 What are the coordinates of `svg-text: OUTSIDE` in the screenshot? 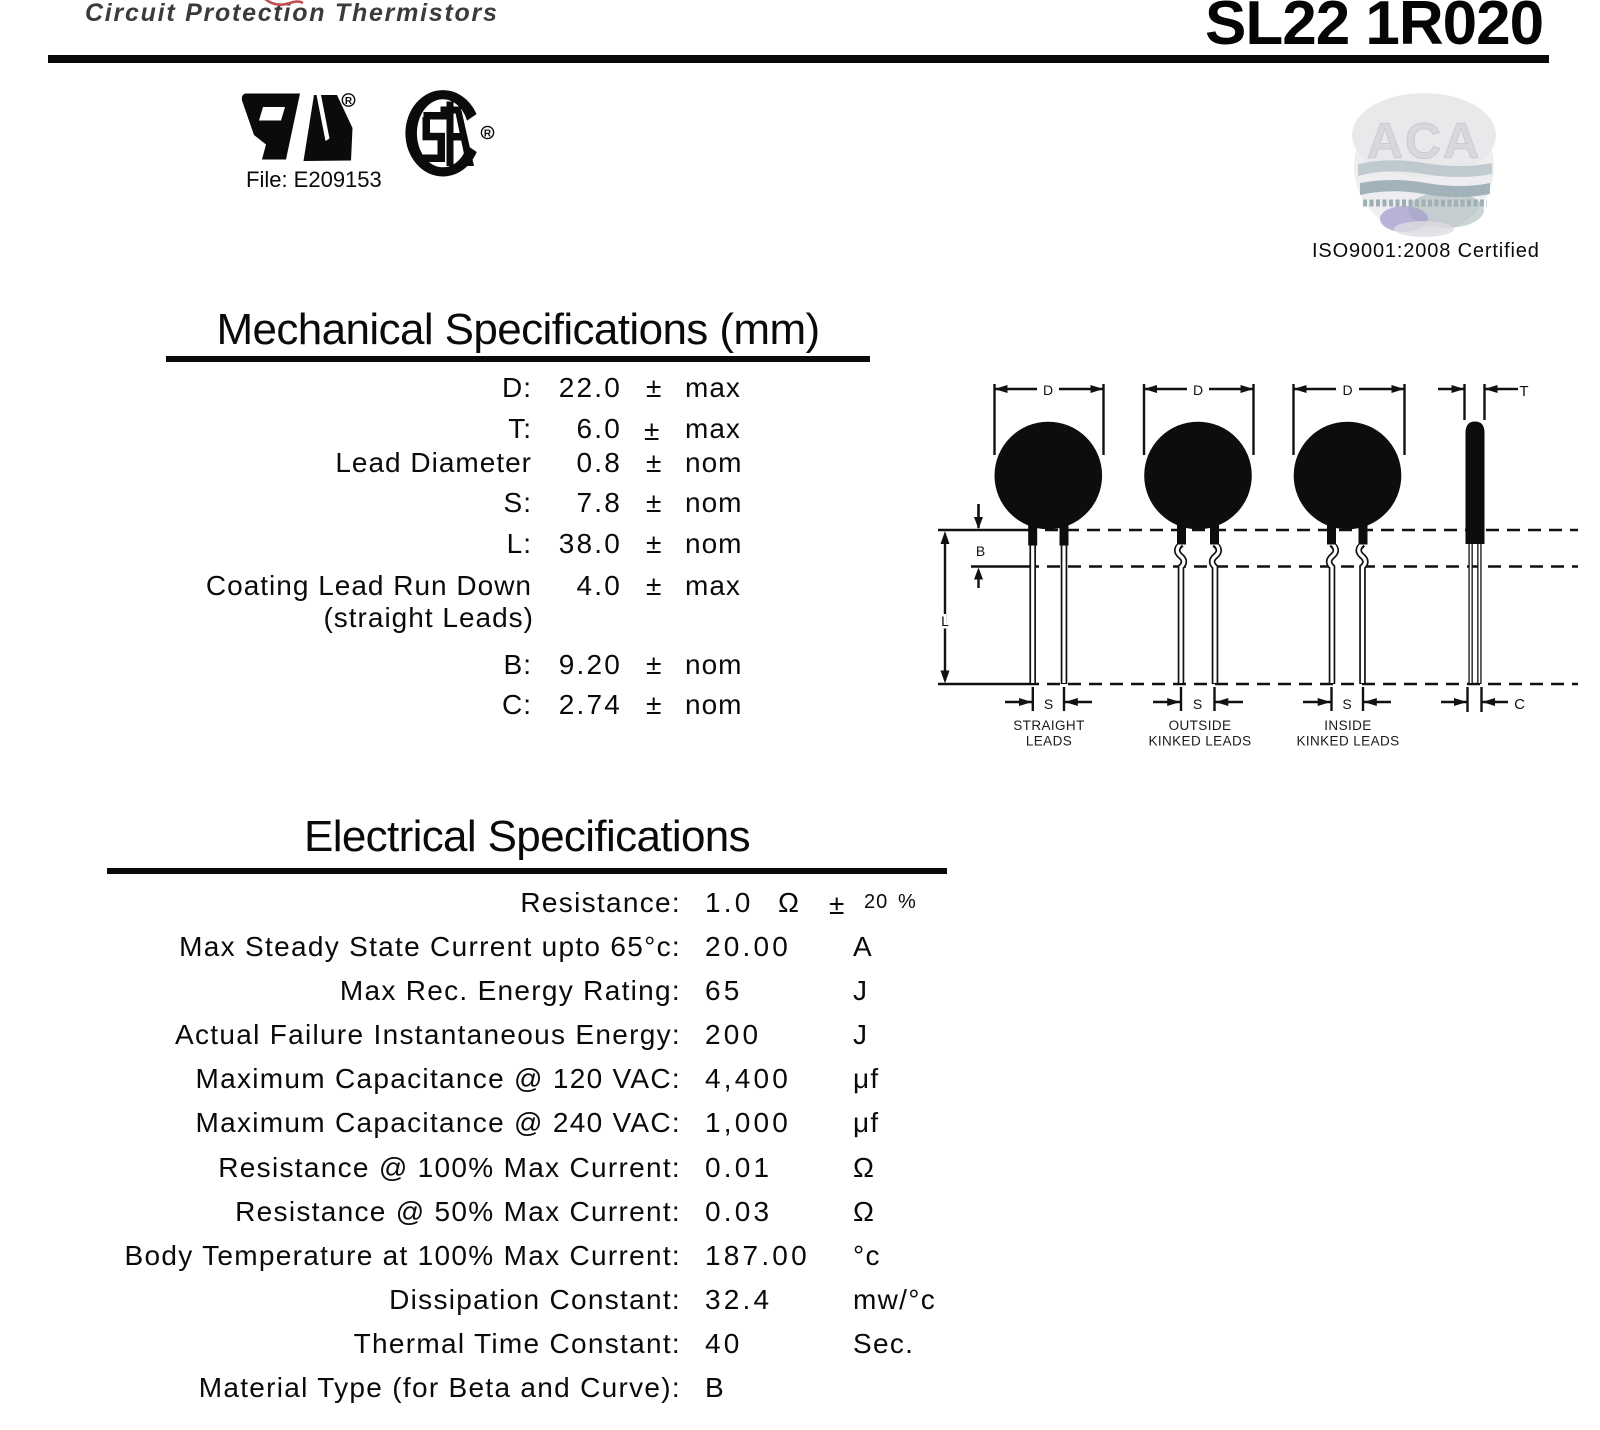 It's located at (1200, 725).